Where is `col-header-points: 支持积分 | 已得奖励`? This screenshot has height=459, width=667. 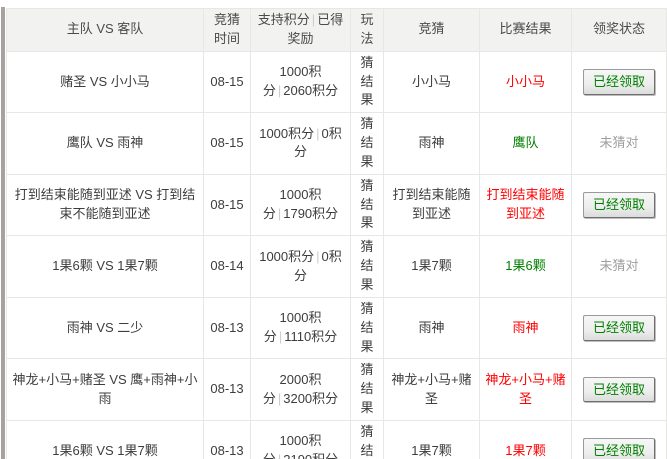 col-header-points: 支持积分 | 已得奖励 is located at coordinates (300, 30).